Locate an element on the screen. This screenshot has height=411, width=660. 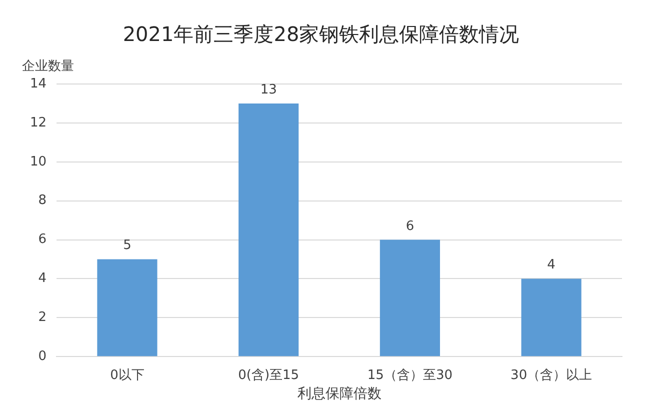
y-tick-label: 6 is located at coordinates (42, 240).